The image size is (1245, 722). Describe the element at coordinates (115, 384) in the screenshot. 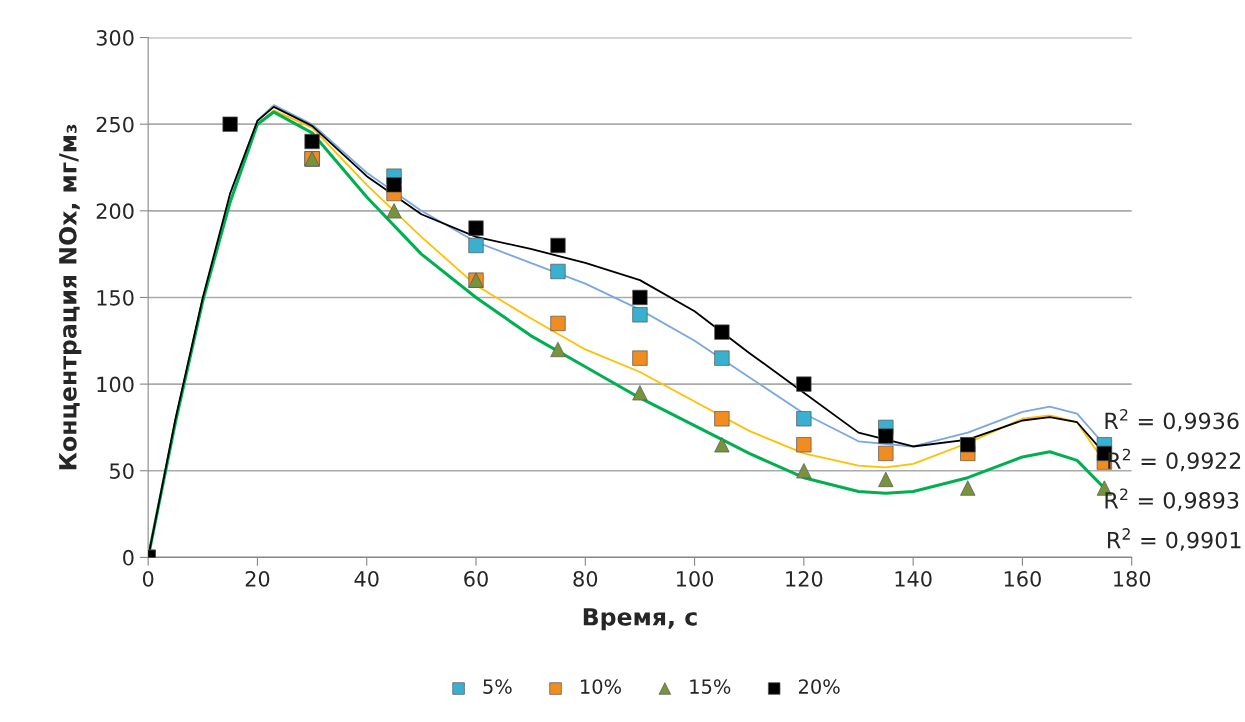

I see `y-tick-label: 100` at that location.